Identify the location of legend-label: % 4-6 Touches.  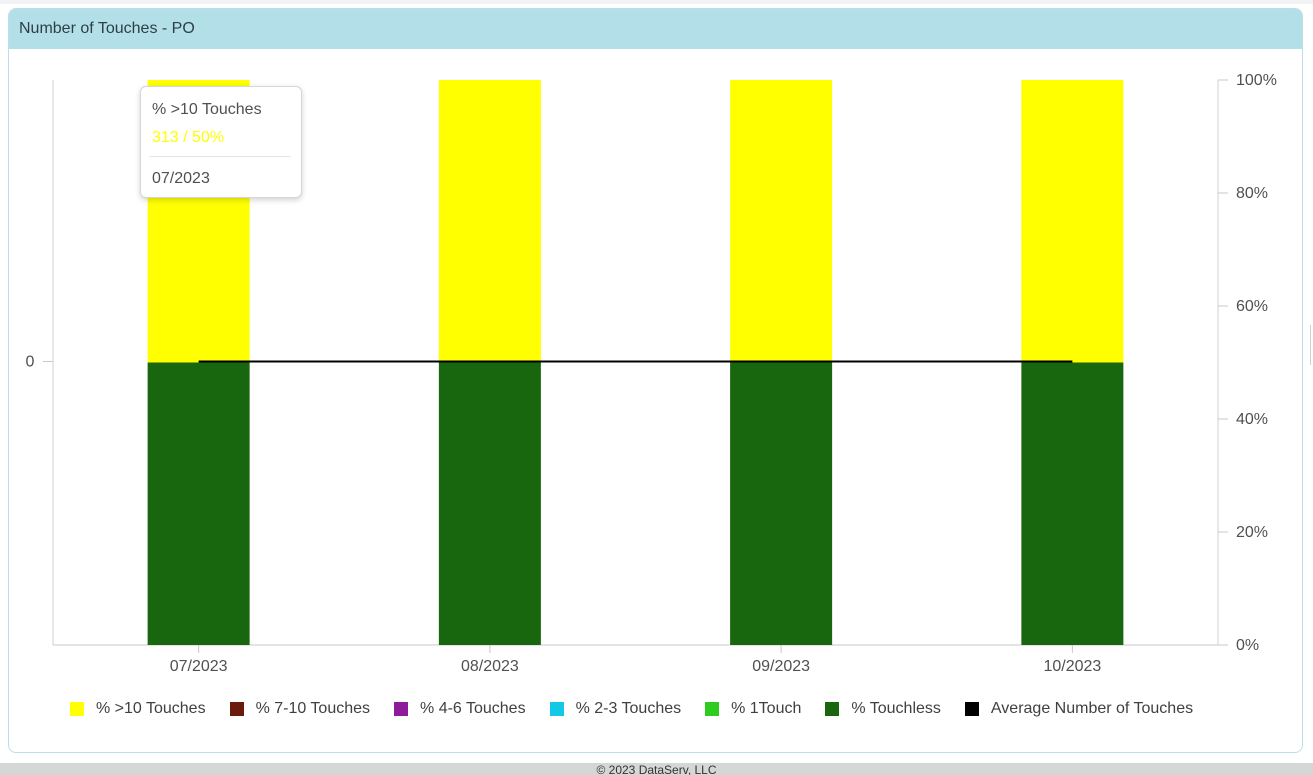
(473, 708).